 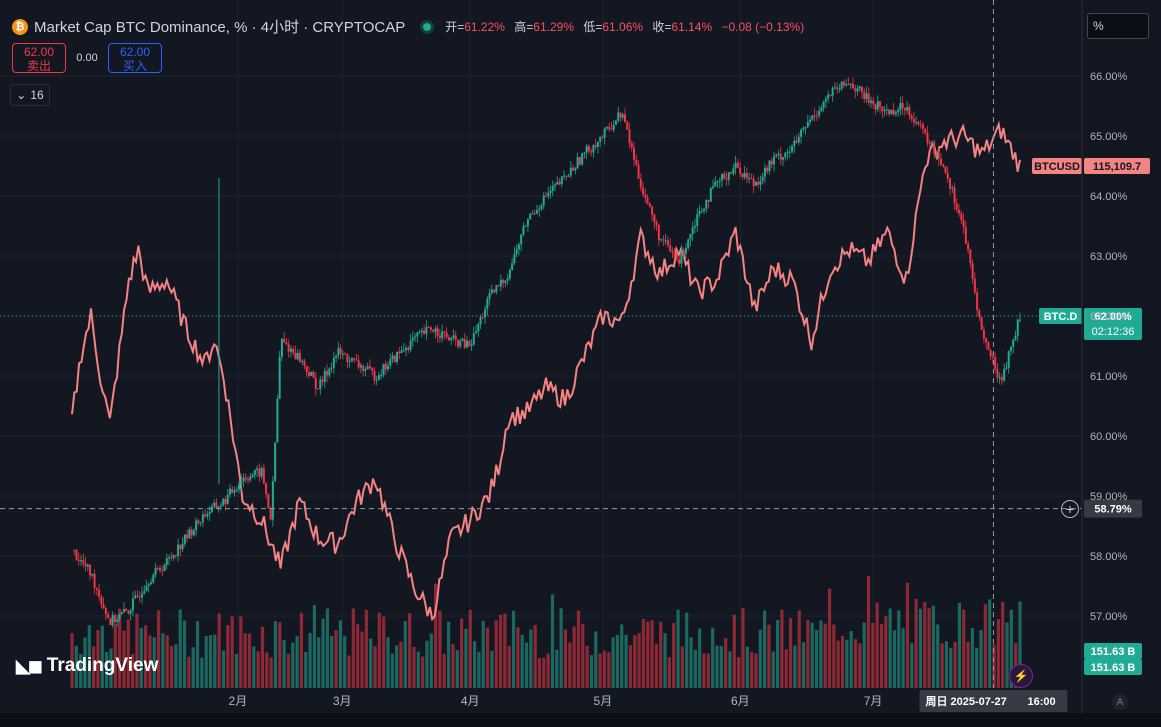 What do you see at coordinates (470, 701) in the screenshot?
I see `x-tick-label: 4月` at bounding box center [470, 701].